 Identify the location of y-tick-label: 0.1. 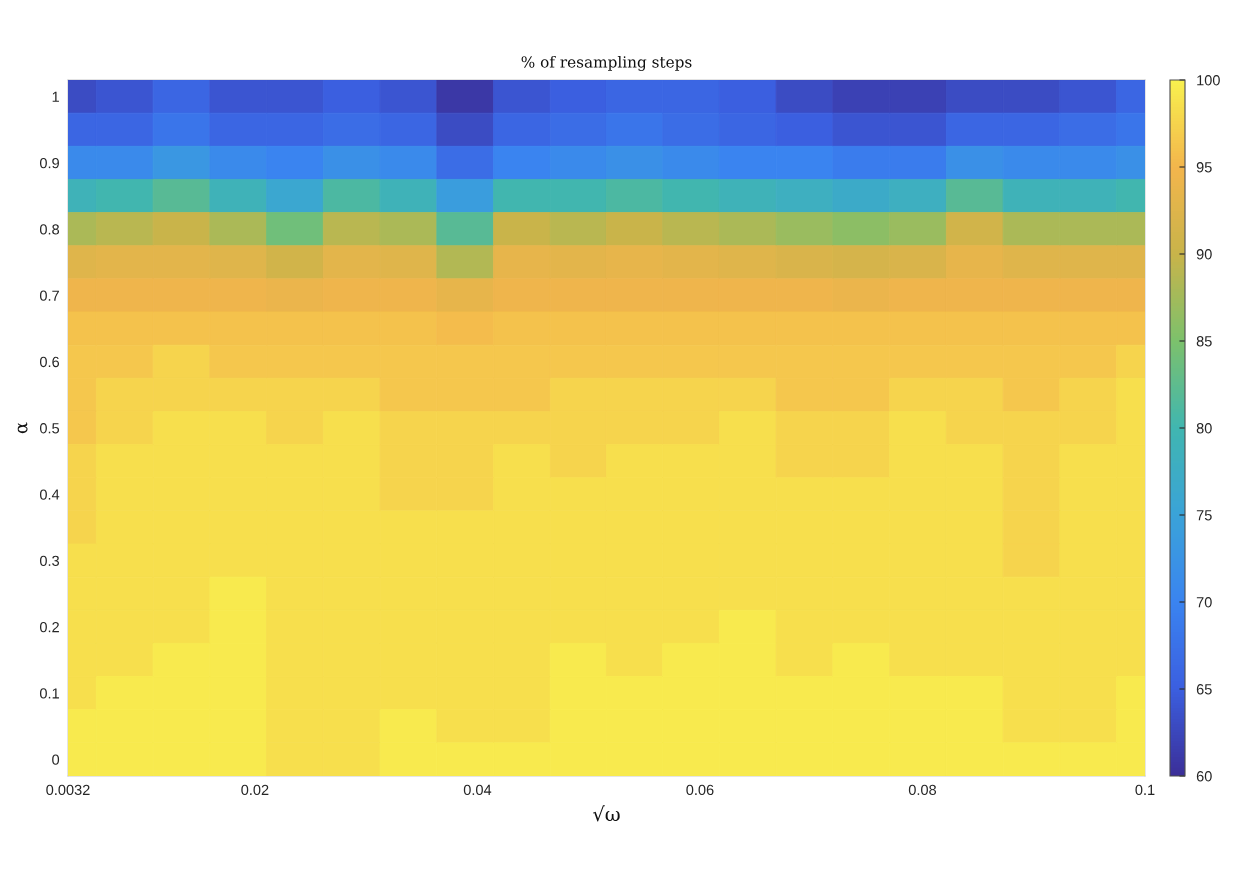
(49, 693).